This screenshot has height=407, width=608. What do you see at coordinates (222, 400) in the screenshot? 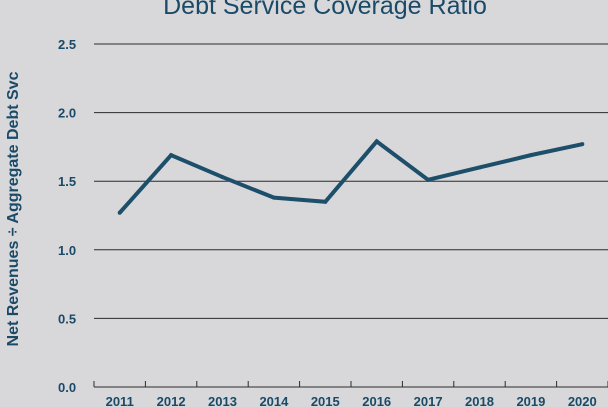
I see `x-tick-label: 2013` at bounding box center [222, 400].